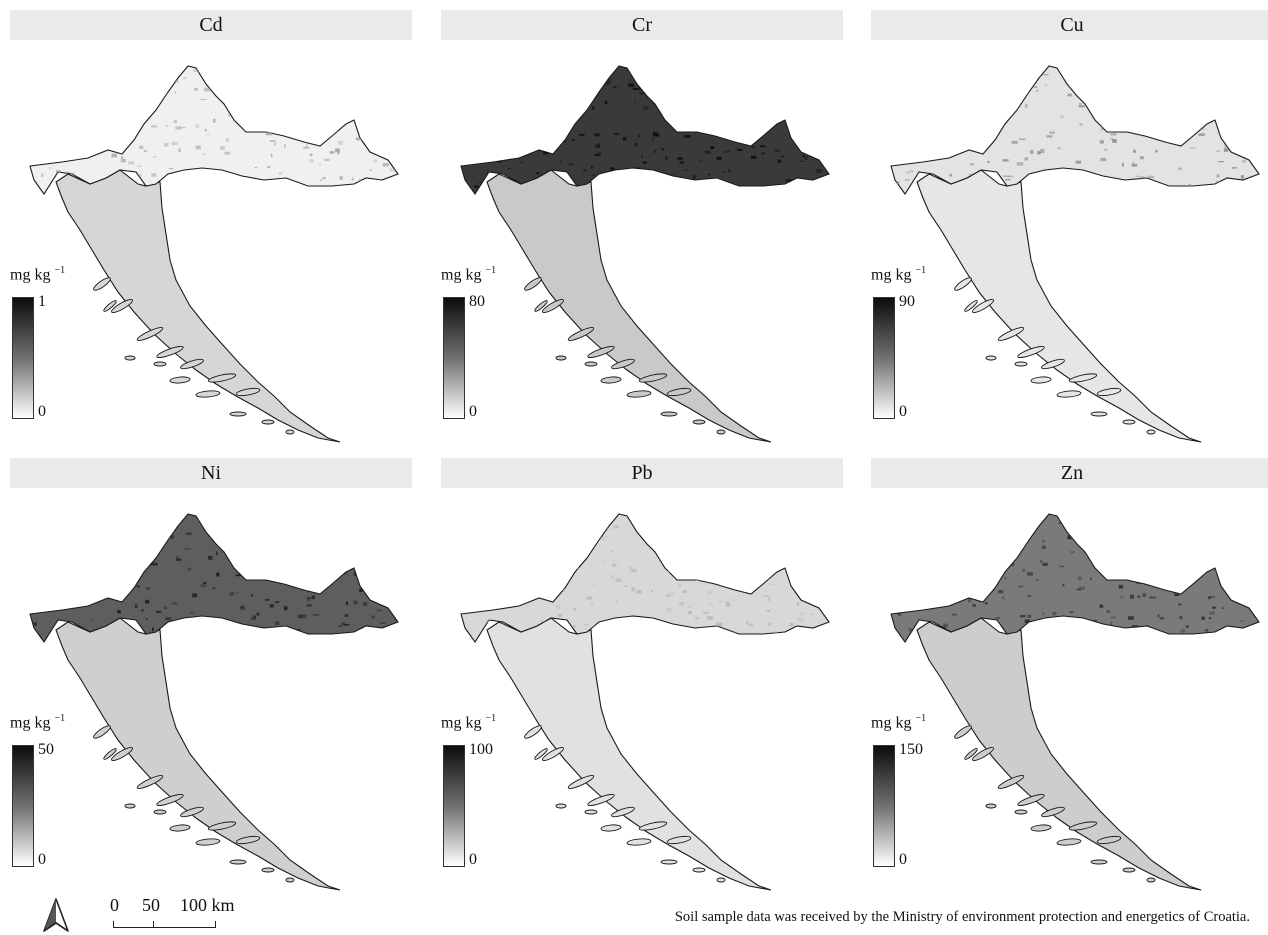  I want to click on panel-title: Ni, so click(211, 473).